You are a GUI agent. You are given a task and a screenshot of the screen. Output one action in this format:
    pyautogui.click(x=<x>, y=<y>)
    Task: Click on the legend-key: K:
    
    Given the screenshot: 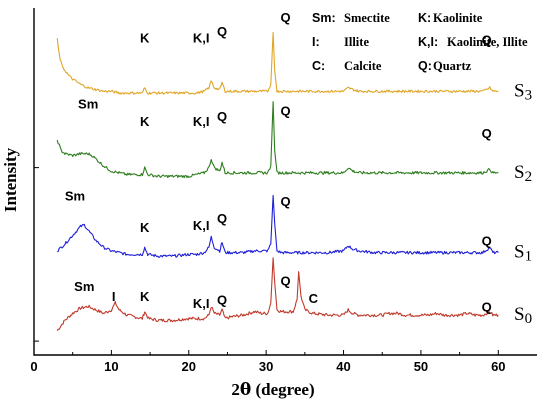 What is the action you would take?
    pyautogui.click(x=424, y=18)
    